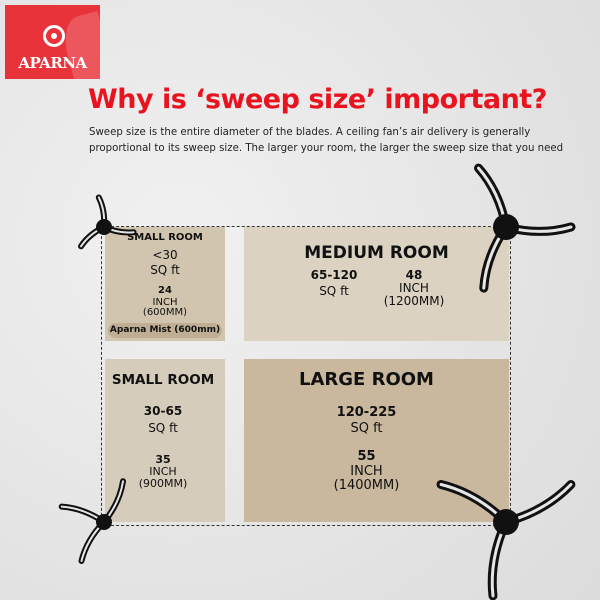 This screenshot has width=600, height=600. I want to click on room-title: LARGE ROOM, so click(366, 379).